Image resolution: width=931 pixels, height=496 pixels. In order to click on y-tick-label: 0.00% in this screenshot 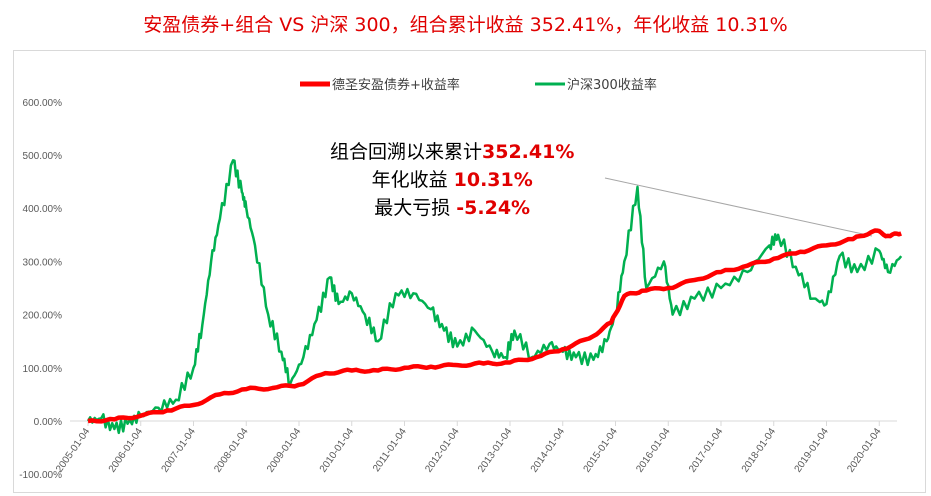, I will do `click(48, 422)`.